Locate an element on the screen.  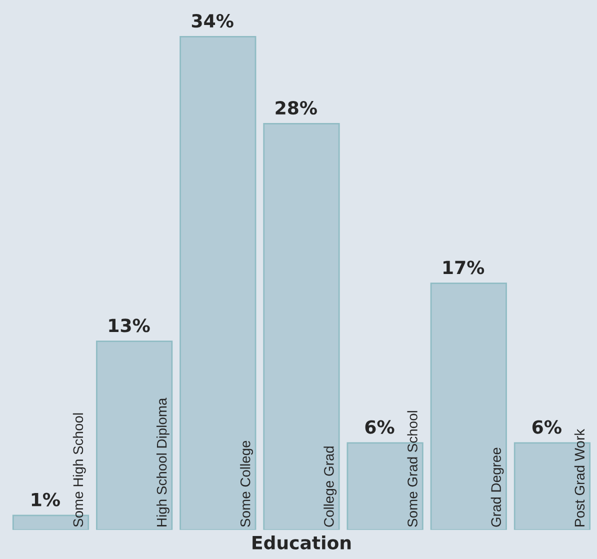
x-axis-title: Education is located at coordinates (301, 542).